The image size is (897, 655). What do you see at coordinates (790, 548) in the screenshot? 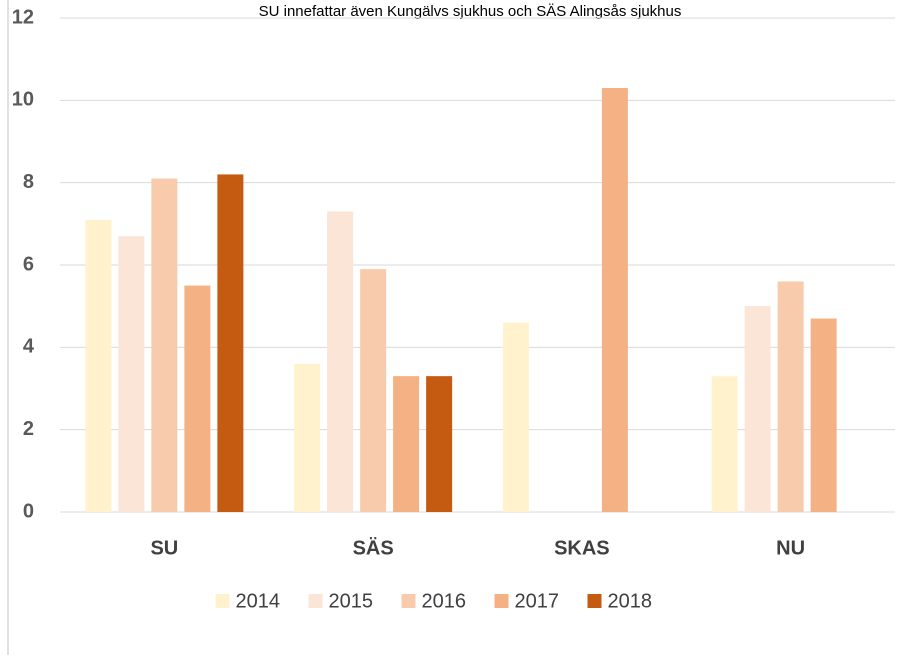
I see `x-tick-label: NU` at bounding box center [790, 548].